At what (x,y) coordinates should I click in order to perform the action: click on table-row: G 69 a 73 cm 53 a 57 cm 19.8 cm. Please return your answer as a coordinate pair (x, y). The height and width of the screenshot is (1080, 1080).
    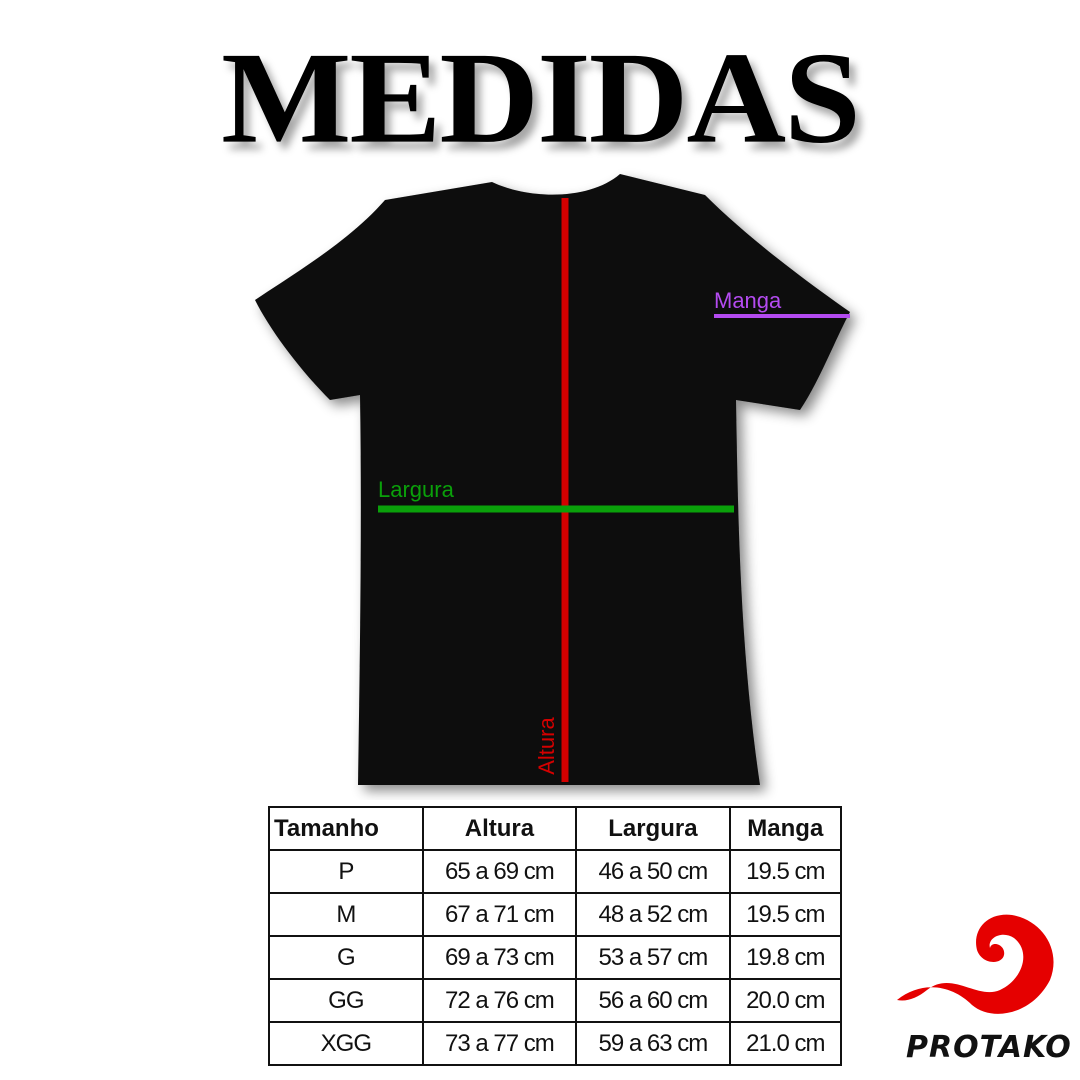
    Looking at the image, I should click on (555, 957).